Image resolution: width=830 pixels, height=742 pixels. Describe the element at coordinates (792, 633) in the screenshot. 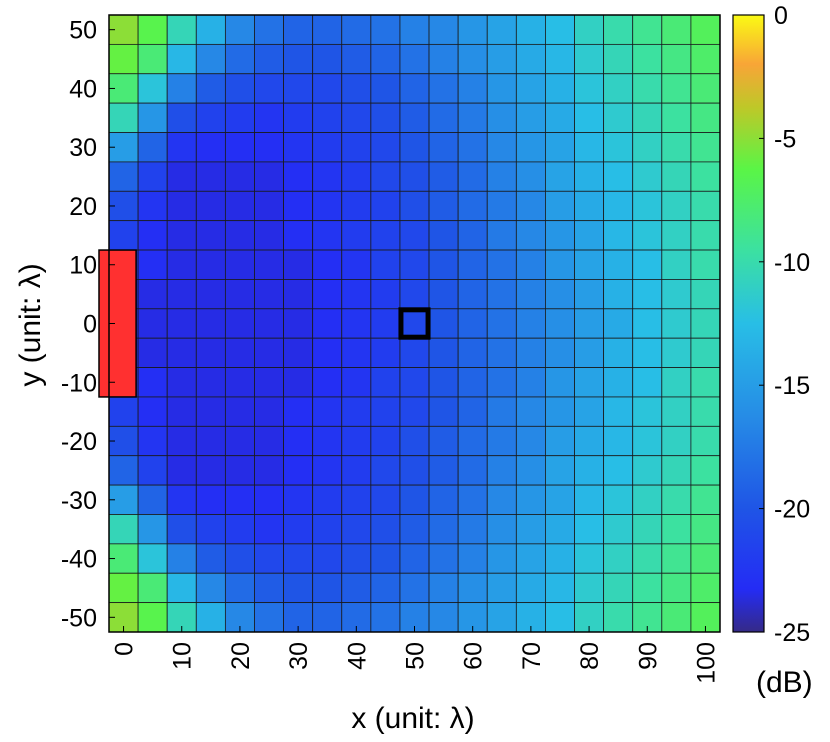

I see `colorbar-tick-label: -25` at that location.